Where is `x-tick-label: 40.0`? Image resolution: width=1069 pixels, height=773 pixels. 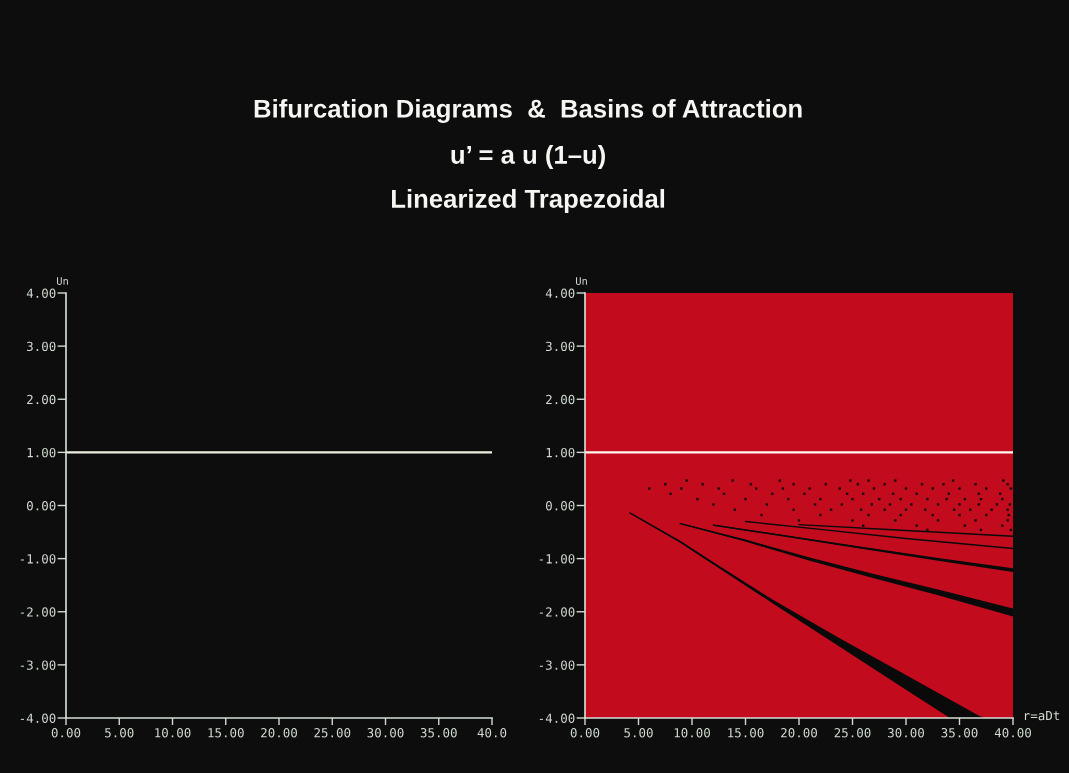 x-tick-label: 40.0 is located at coordinates (492, 733).